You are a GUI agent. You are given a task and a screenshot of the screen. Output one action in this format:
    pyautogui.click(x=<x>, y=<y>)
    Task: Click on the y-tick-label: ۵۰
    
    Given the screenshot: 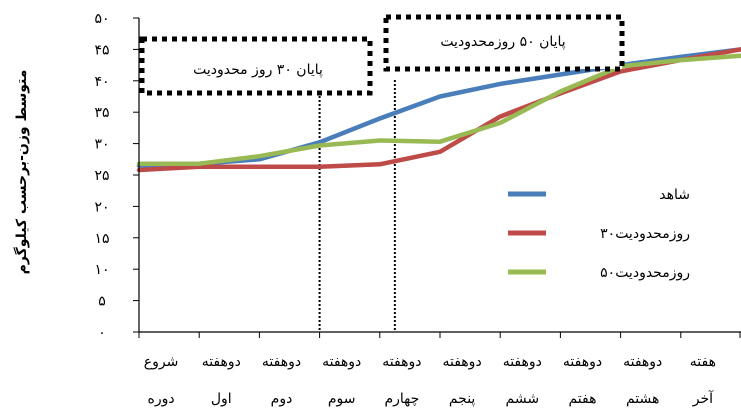 What is the action you would take?
    pyautogui.click(x=101, y=19)
    